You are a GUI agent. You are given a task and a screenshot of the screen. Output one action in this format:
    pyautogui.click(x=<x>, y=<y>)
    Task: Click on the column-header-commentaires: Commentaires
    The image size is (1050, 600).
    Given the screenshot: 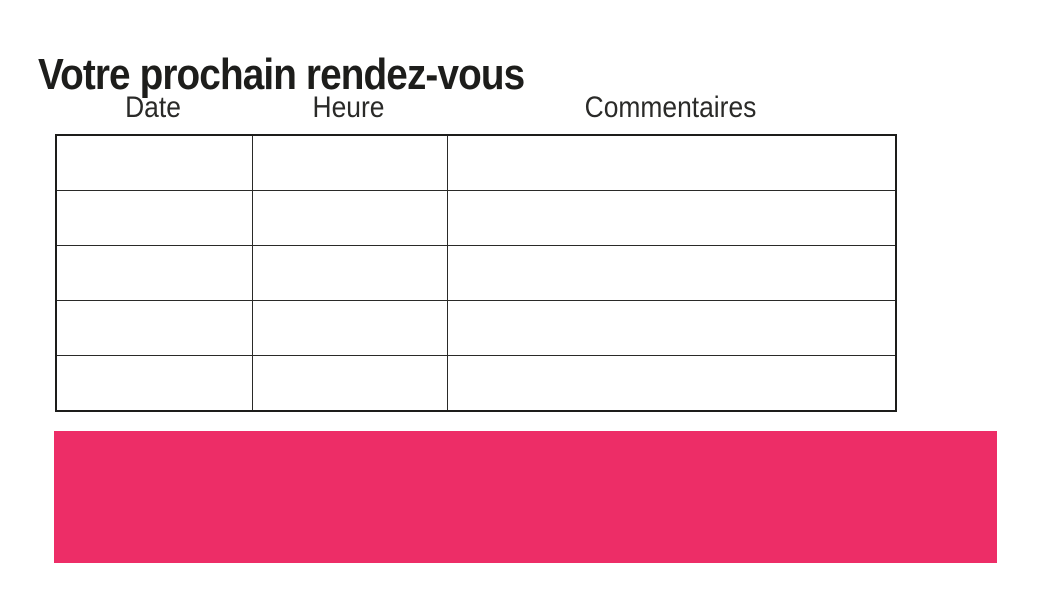 What is the action you would take?
    pyautogui.click(x=670, y=107)
    